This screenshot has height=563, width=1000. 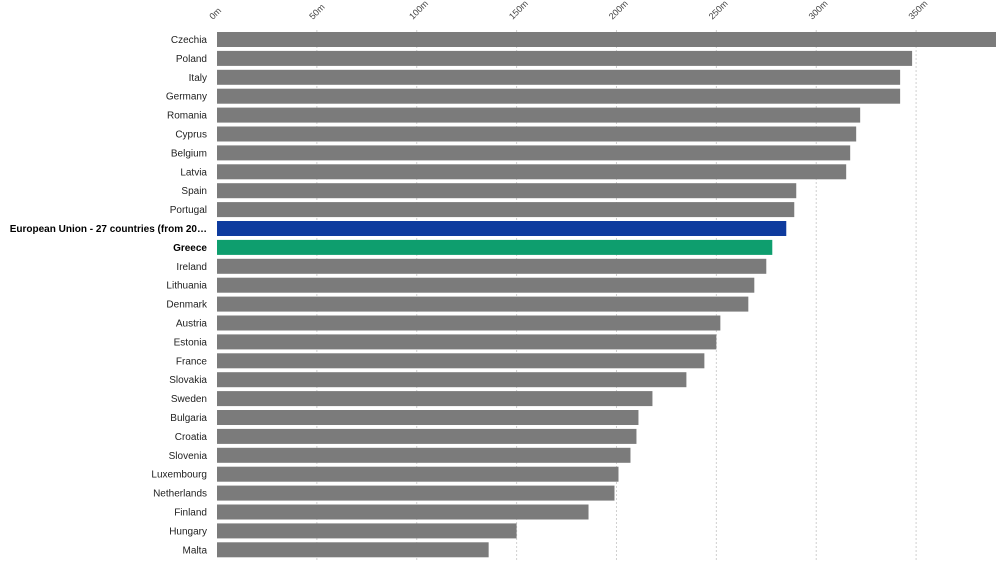 What do you see at coordinates (818, 10) in the screenshot?
I see `x-tick-label: 300m` at bounding box center [818, 10].